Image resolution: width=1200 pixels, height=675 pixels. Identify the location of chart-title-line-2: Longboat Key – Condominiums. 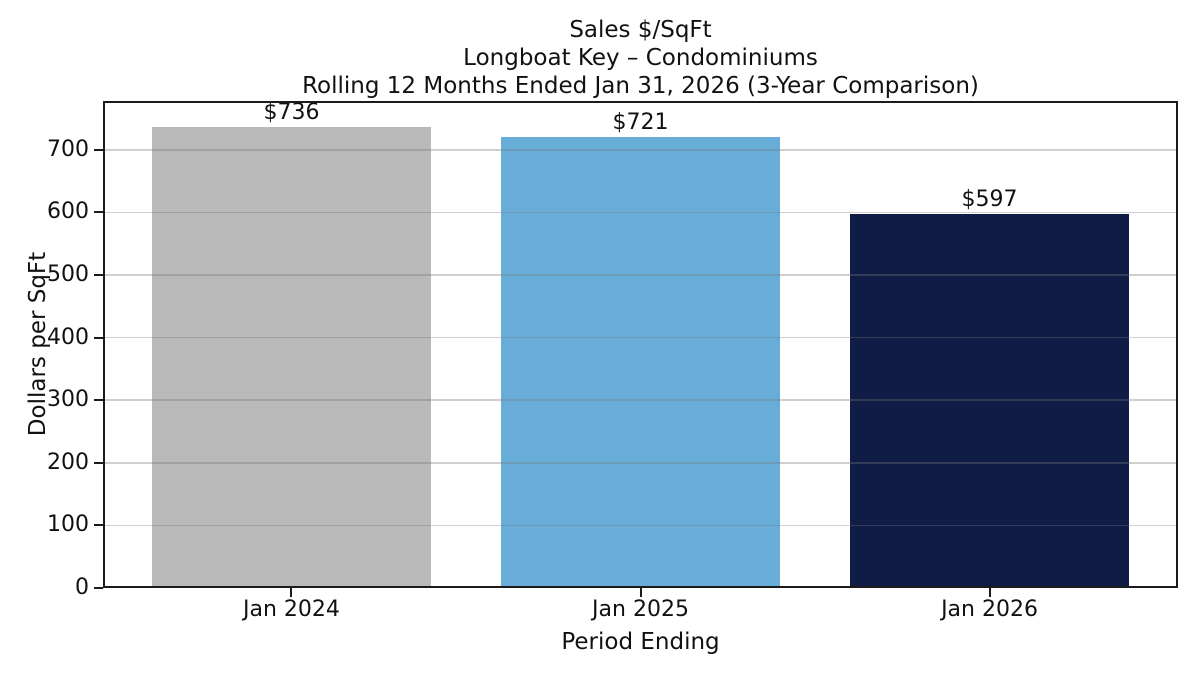
(640, 58).